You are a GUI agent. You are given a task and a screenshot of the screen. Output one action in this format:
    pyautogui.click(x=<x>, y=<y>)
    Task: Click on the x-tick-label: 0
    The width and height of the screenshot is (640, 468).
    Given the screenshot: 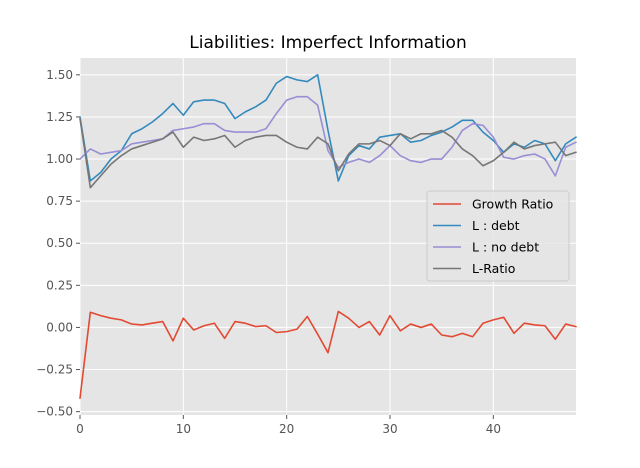 What is the action you would take?
    pyautogui.click(x=80, y=429)
    